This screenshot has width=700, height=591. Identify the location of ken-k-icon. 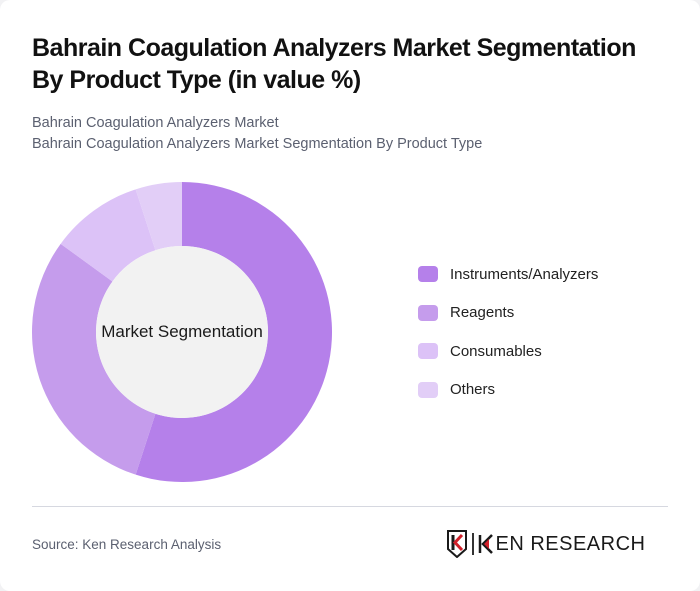
(485, 544).